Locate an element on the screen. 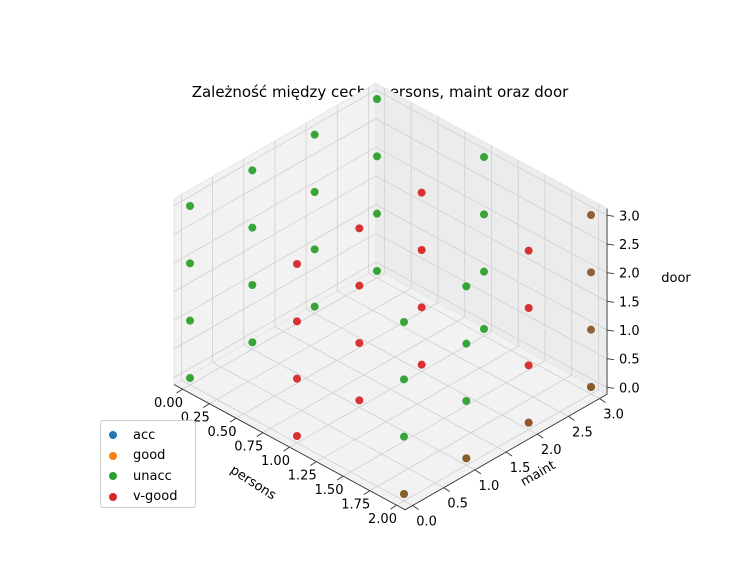 This screenshot has height=579, width=743. legend-item-acc: acc is located at coordinates (152, 435).